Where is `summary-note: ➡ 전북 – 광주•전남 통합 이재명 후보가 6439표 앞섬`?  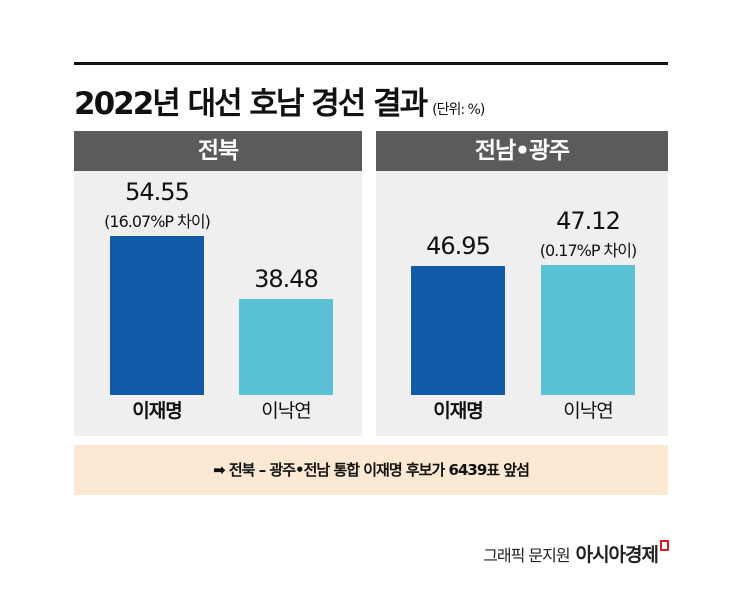
summary-note: ➡ 전북 – 광주•전남 통합 이재명 후보가 6439표 앞섬 is located at coordinates (371, 470).